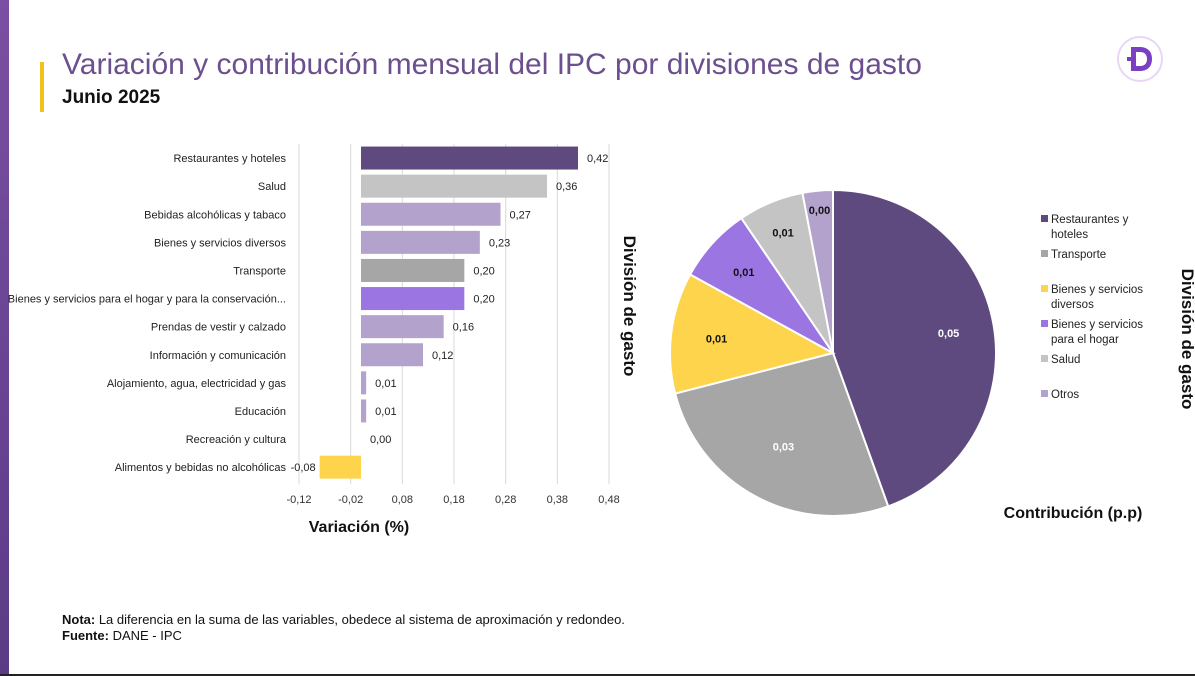 This screenshot has width=1195, height=676. What do you see at coordinates (566, 187) in the screenshot?
I see `bar-value-label: 0,36` at bounding box center [566, 187].